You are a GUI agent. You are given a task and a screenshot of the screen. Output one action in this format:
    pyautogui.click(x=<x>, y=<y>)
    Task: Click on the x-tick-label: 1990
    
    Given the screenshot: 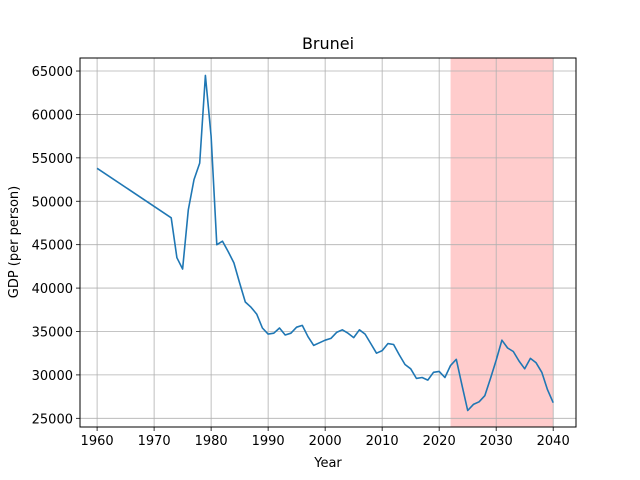 What is the action you would take?
    pyautogui.click(x=268, y=441)
    